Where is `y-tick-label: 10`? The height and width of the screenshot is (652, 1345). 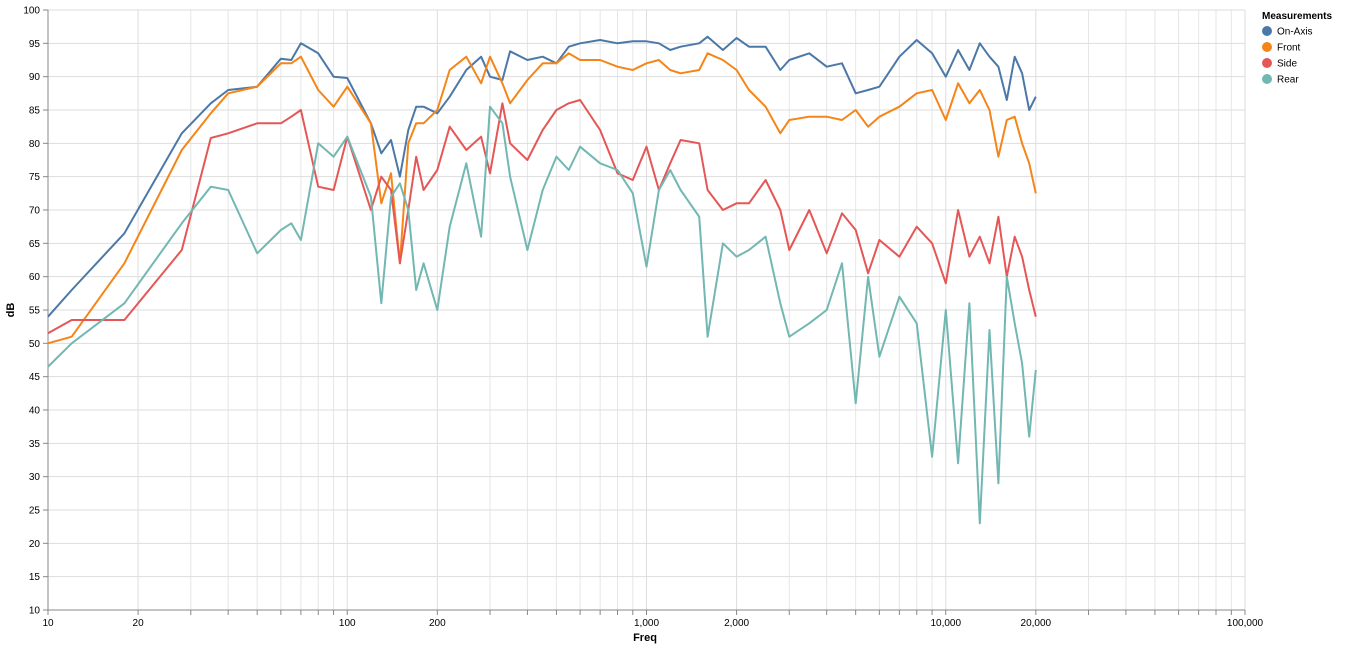 y-tick-label: 10 is located at coordinates (35, 611).